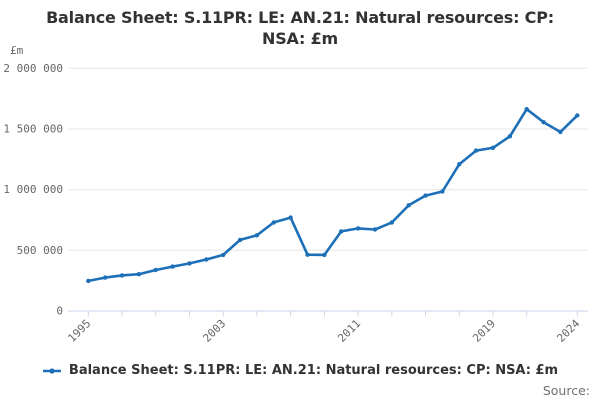  I want to click on y-axis-label: 500 000, so click(40, 250).